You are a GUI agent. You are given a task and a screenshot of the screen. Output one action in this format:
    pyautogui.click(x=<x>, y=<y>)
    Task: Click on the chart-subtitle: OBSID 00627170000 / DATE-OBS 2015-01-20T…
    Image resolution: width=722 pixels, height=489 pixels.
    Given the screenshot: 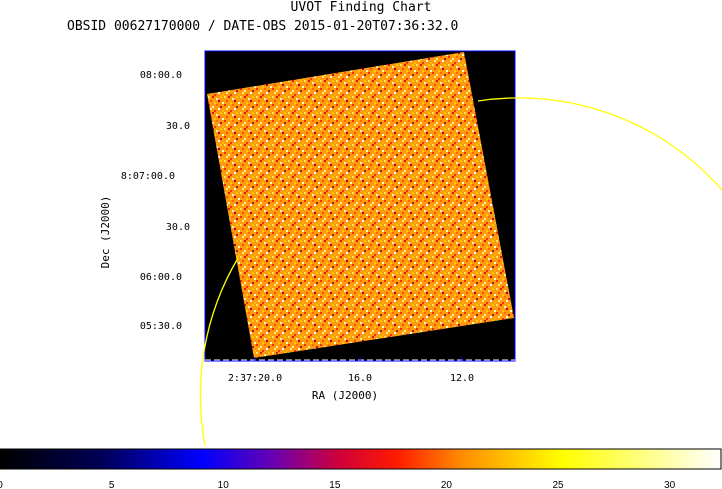 What is the action you would take?
    pyautogui.click(x=263, y=26)
    